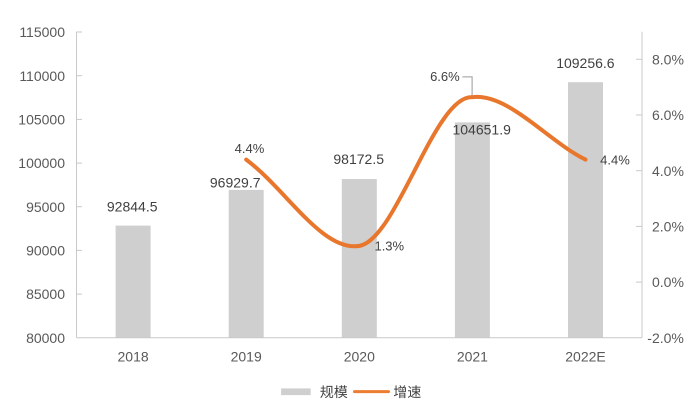  What do you see at coordinates (246, 356) in the screenshot?
I see `svg-text: 2019` at bounding box center [246, 356].